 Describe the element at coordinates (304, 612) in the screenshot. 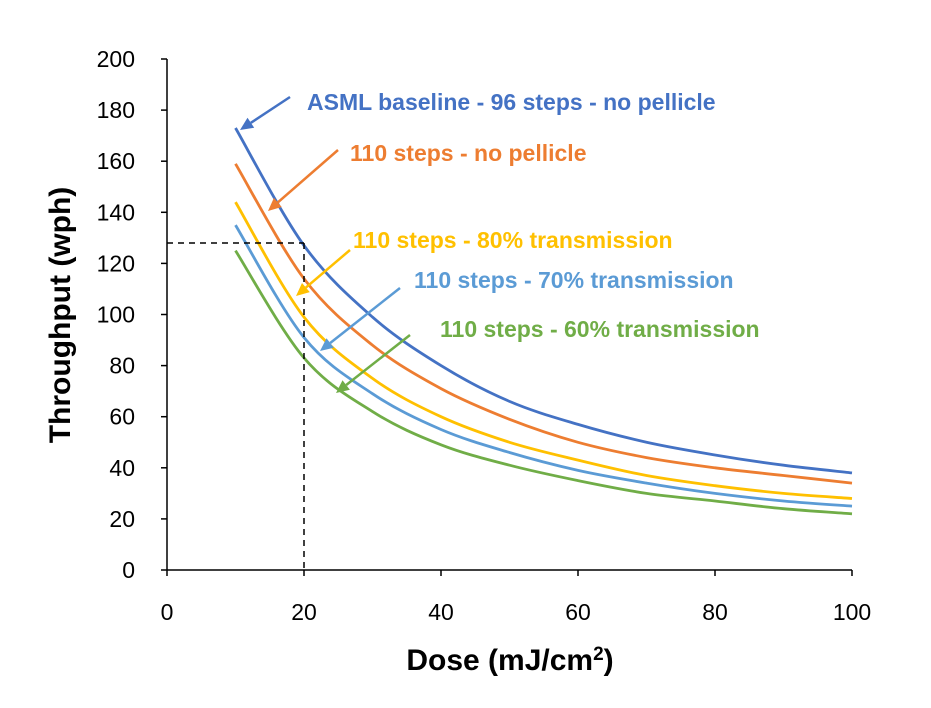

I see `x-tick-label: 20` at that location.